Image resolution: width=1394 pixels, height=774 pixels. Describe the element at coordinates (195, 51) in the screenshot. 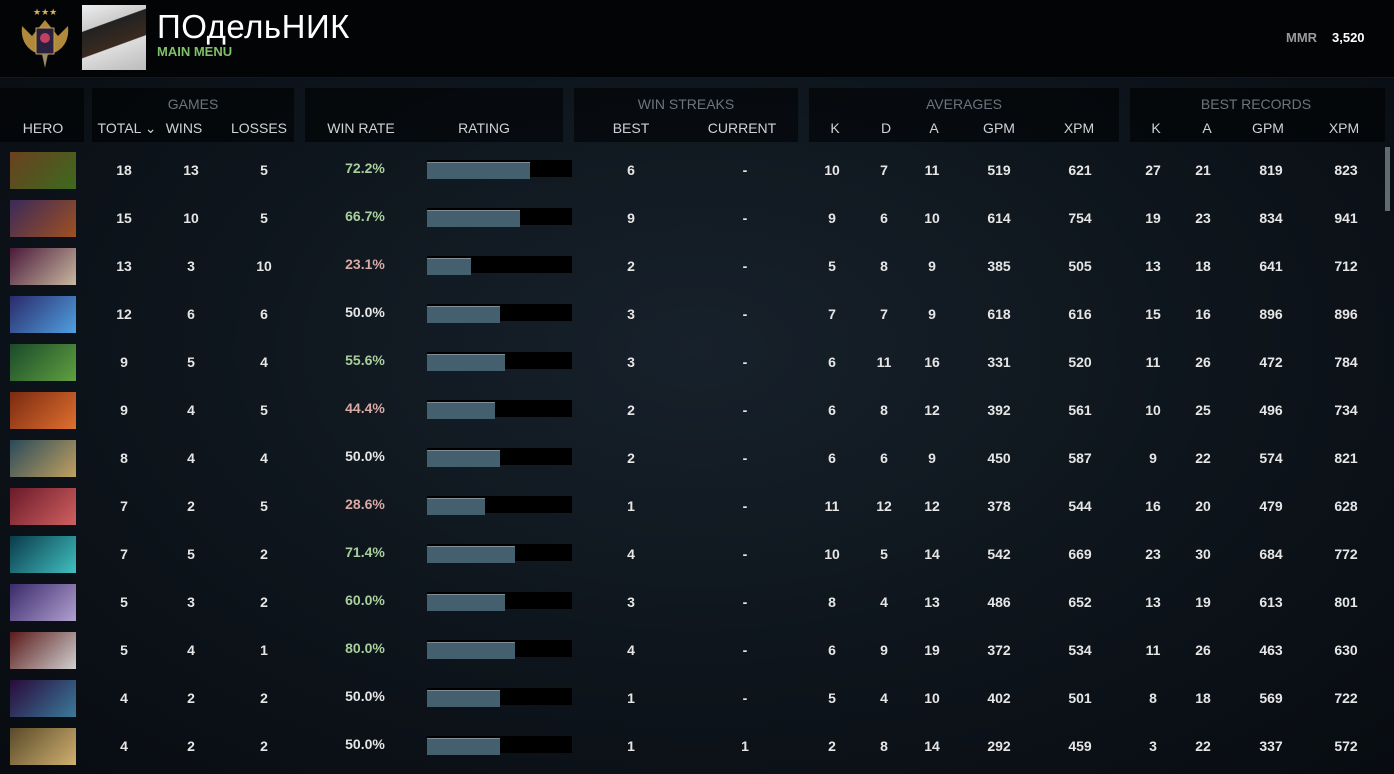

I see `main-menu-link: MAIN MENU` at that location.